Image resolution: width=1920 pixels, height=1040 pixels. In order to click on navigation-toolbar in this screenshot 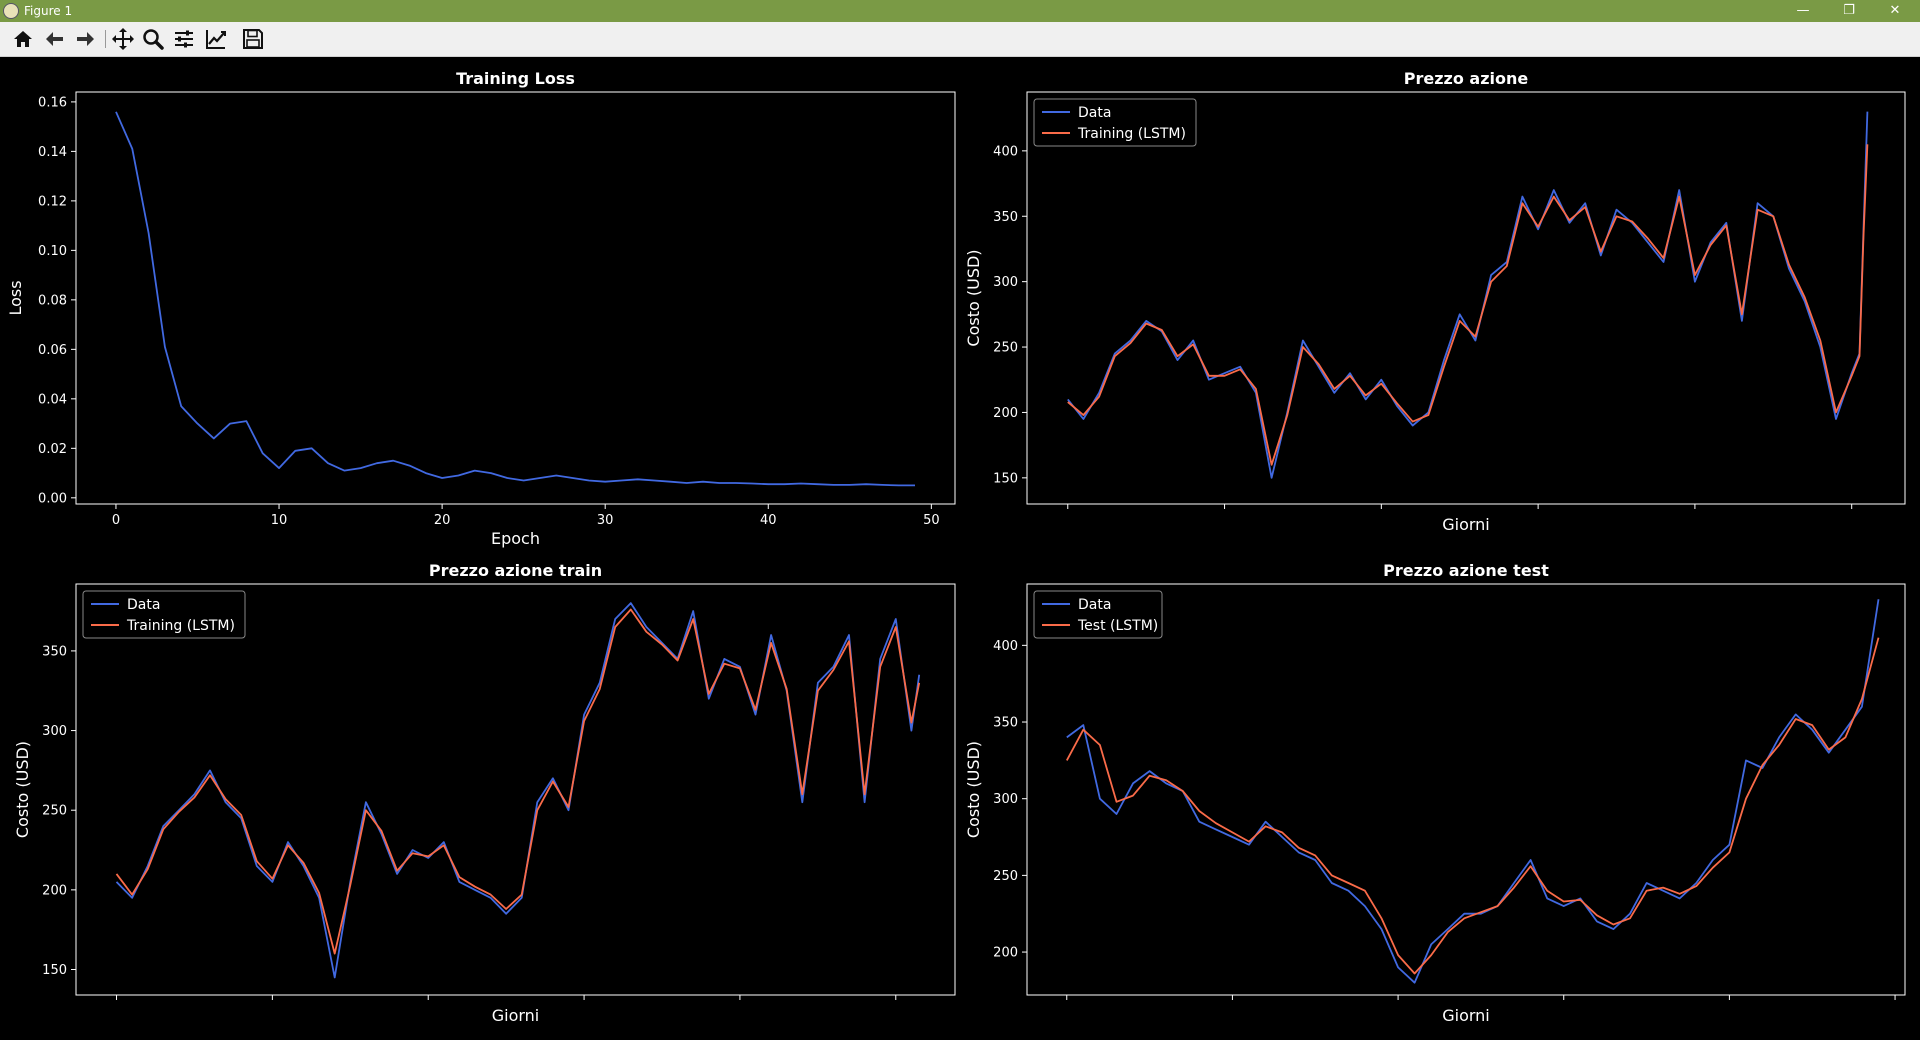, I will do `click(960, 39)`.